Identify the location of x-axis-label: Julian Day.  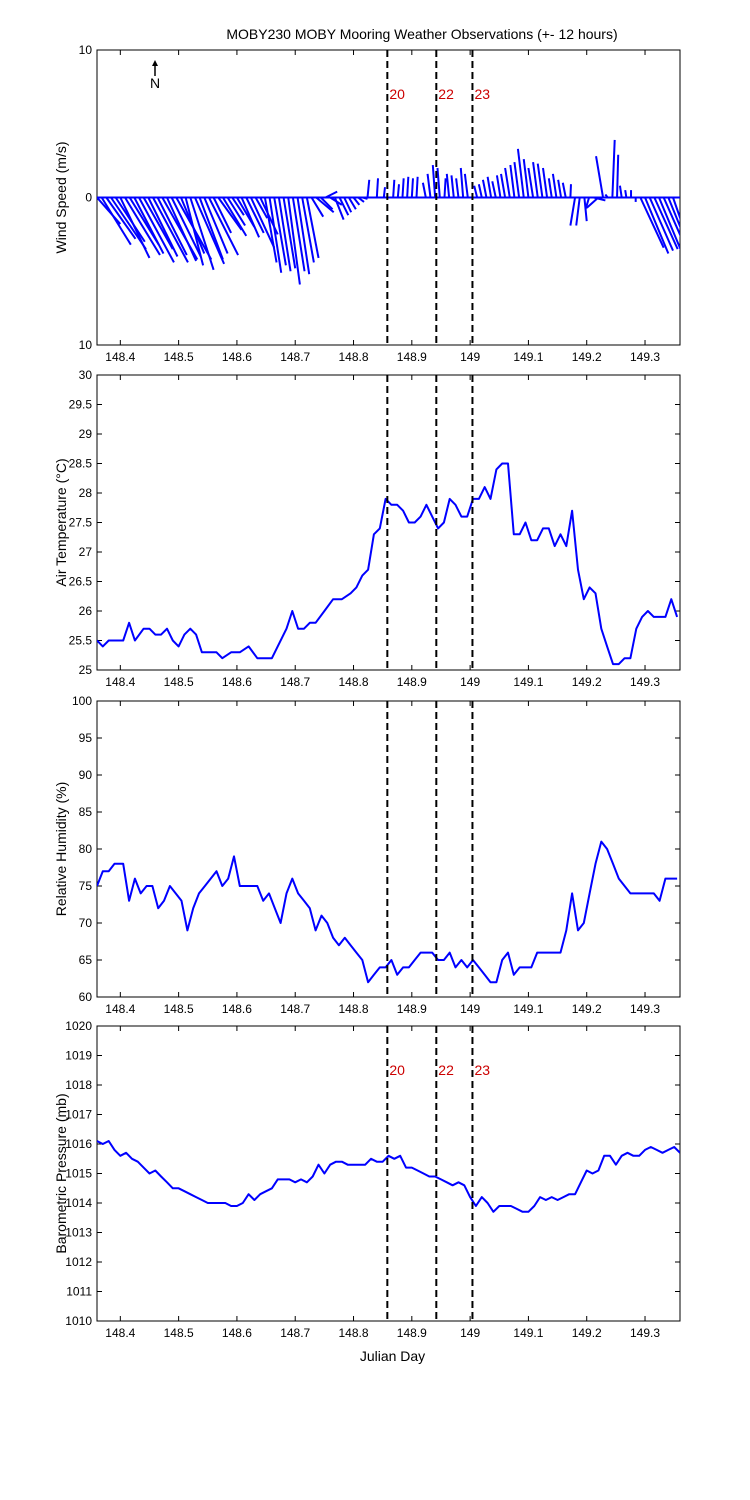
(392, 1356).